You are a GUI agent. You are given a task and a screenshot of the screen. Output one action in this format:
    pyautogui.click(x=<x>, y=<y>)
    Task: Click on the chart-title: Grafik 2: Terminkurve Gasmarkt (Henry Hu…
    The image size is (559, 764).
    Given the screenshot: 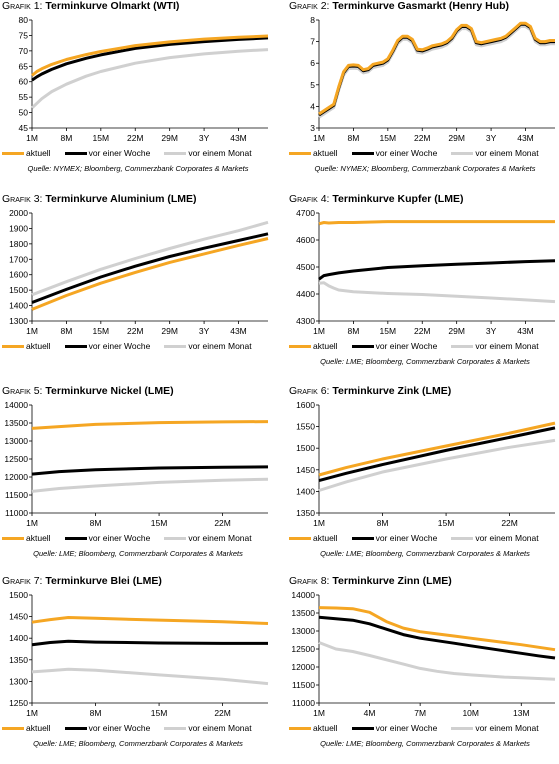 What is the action you would take?
    pyautogui.click(x=399, y=6)
    